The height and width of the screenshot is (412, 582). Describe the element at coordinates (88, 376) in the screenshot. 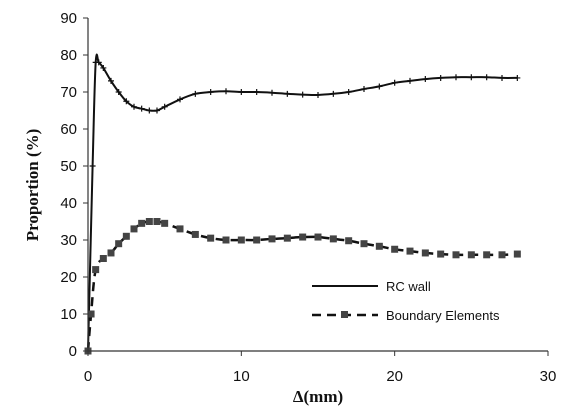

I see `x-tick-label: 0` at that location.